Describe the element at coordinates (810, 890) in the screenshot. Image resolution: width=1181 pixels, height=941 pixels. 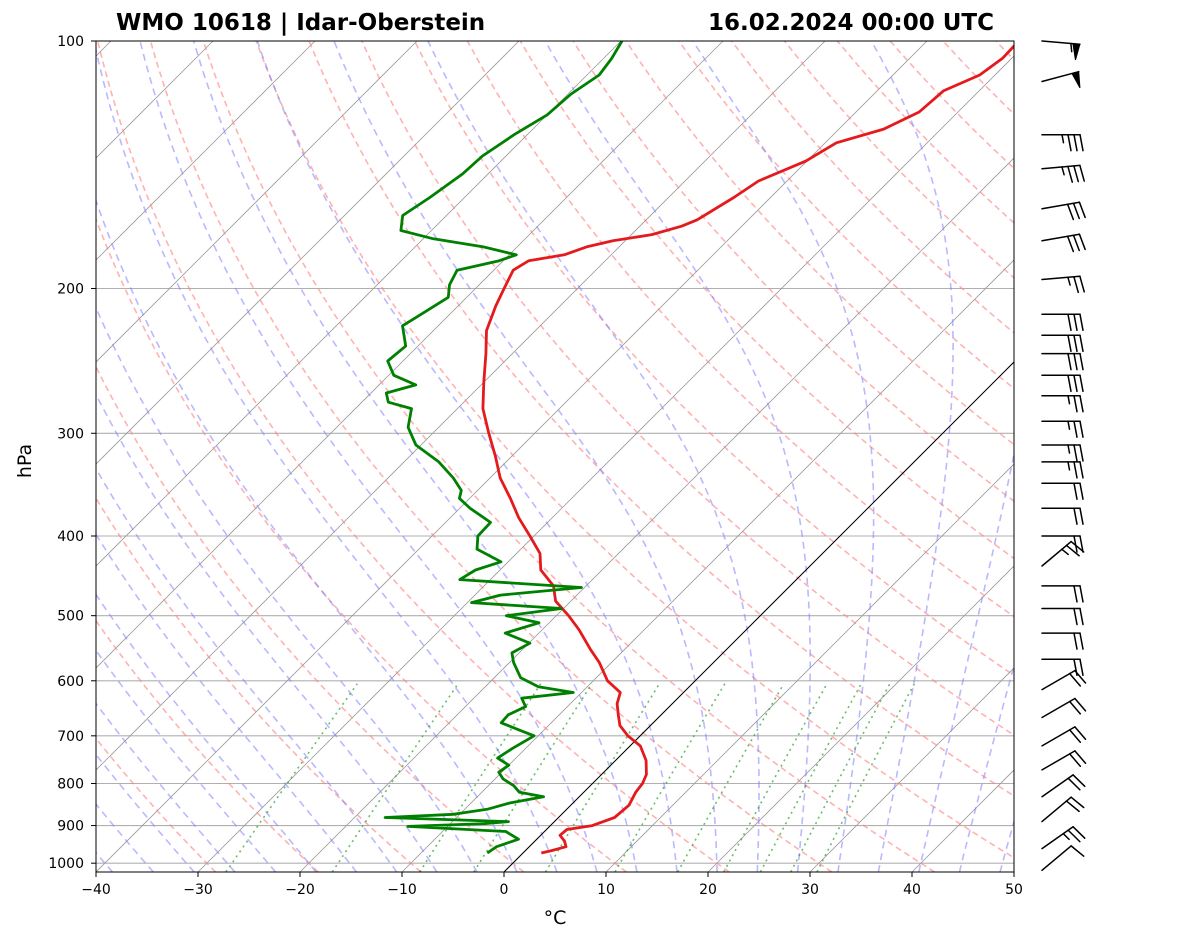
I see `x-tick-label: 30` at that location.